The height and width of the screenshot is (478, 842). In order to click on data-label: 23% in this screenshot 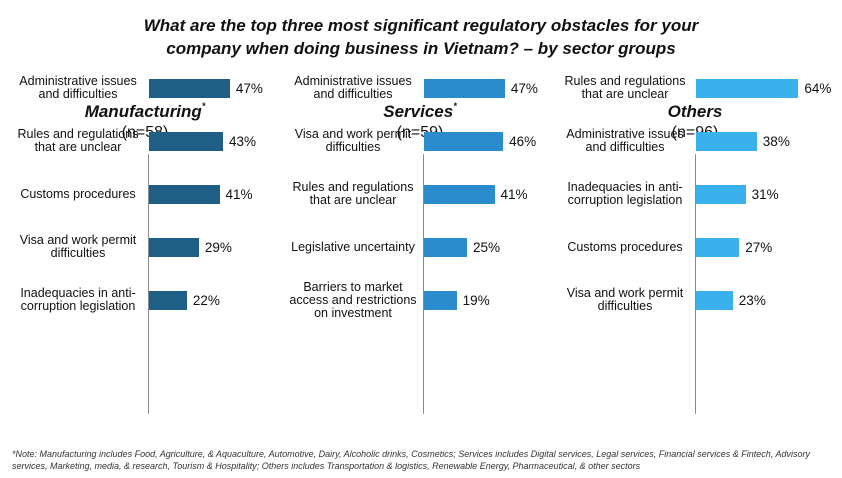, I will do `click(752, 300)`.